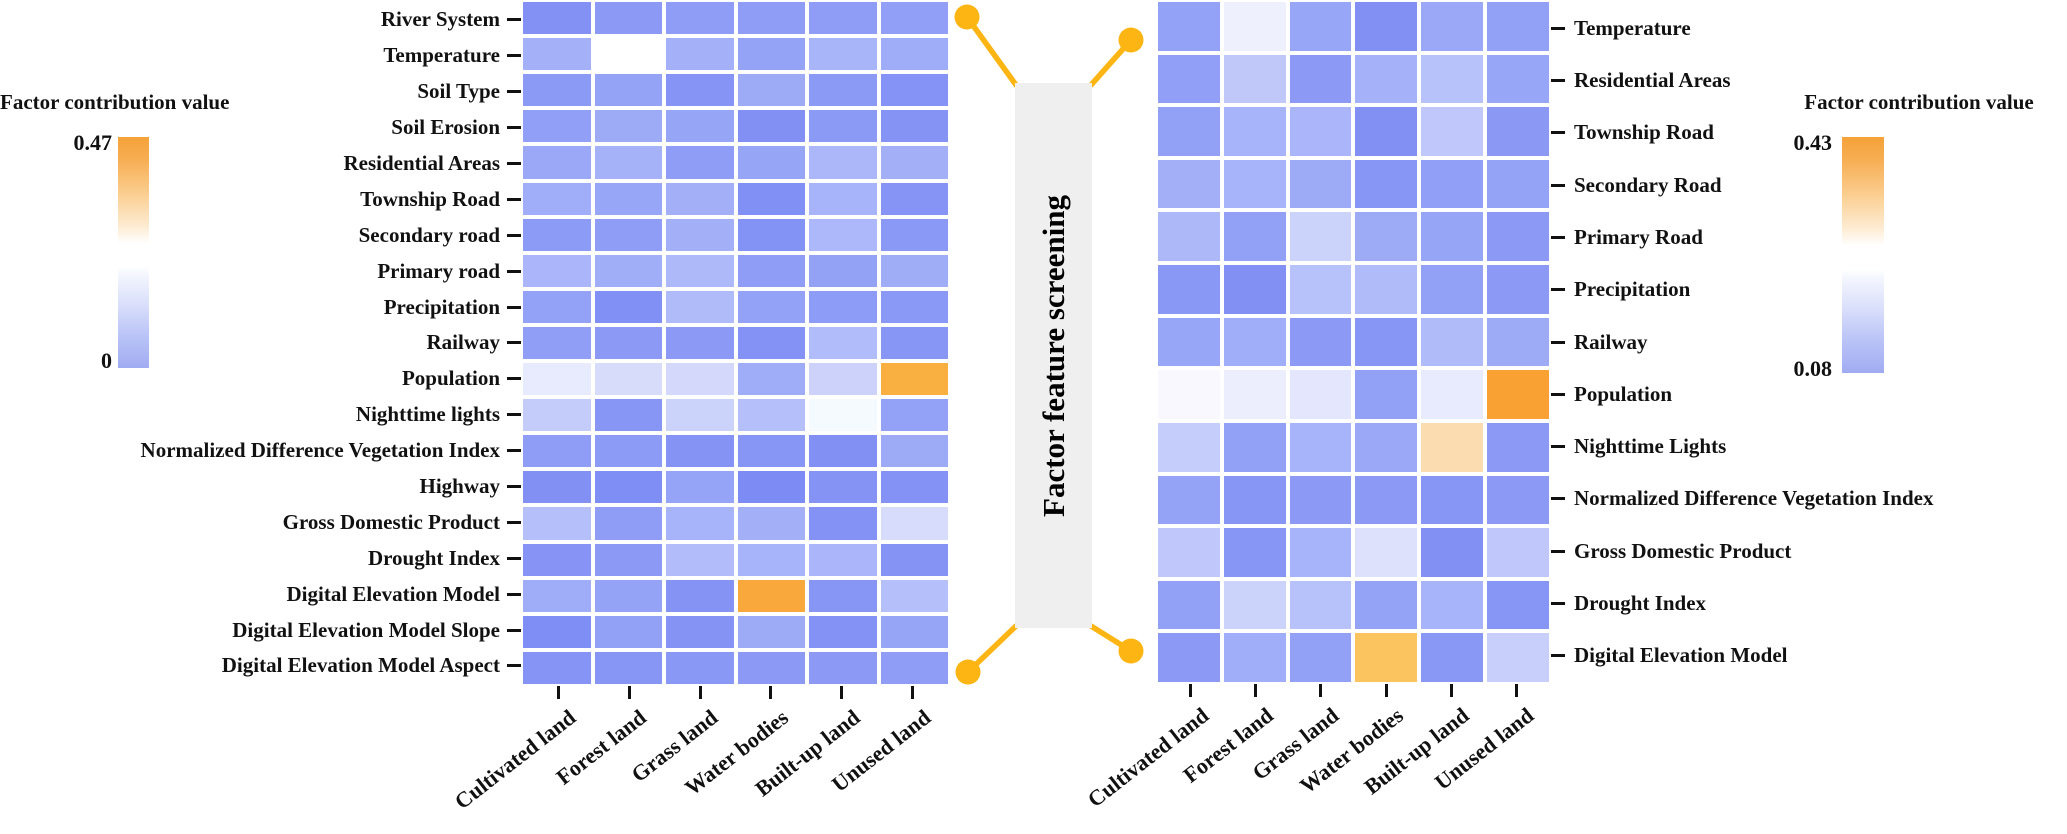  What do you see at coordinates (1111, 62) in the screenshot?
I see `connector-line-top-right` at bounding box center [1111, 62].